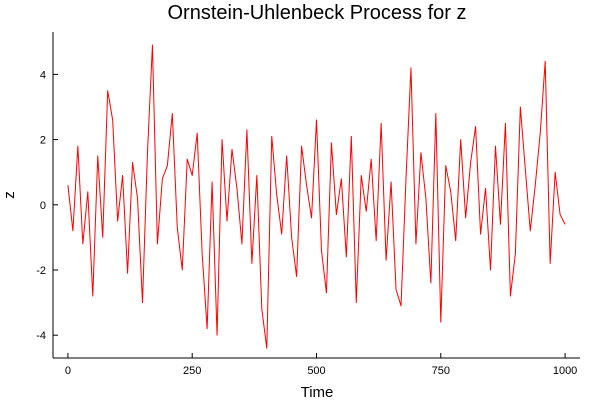  I want to click on y-axis-label: z, so click(9, 195).